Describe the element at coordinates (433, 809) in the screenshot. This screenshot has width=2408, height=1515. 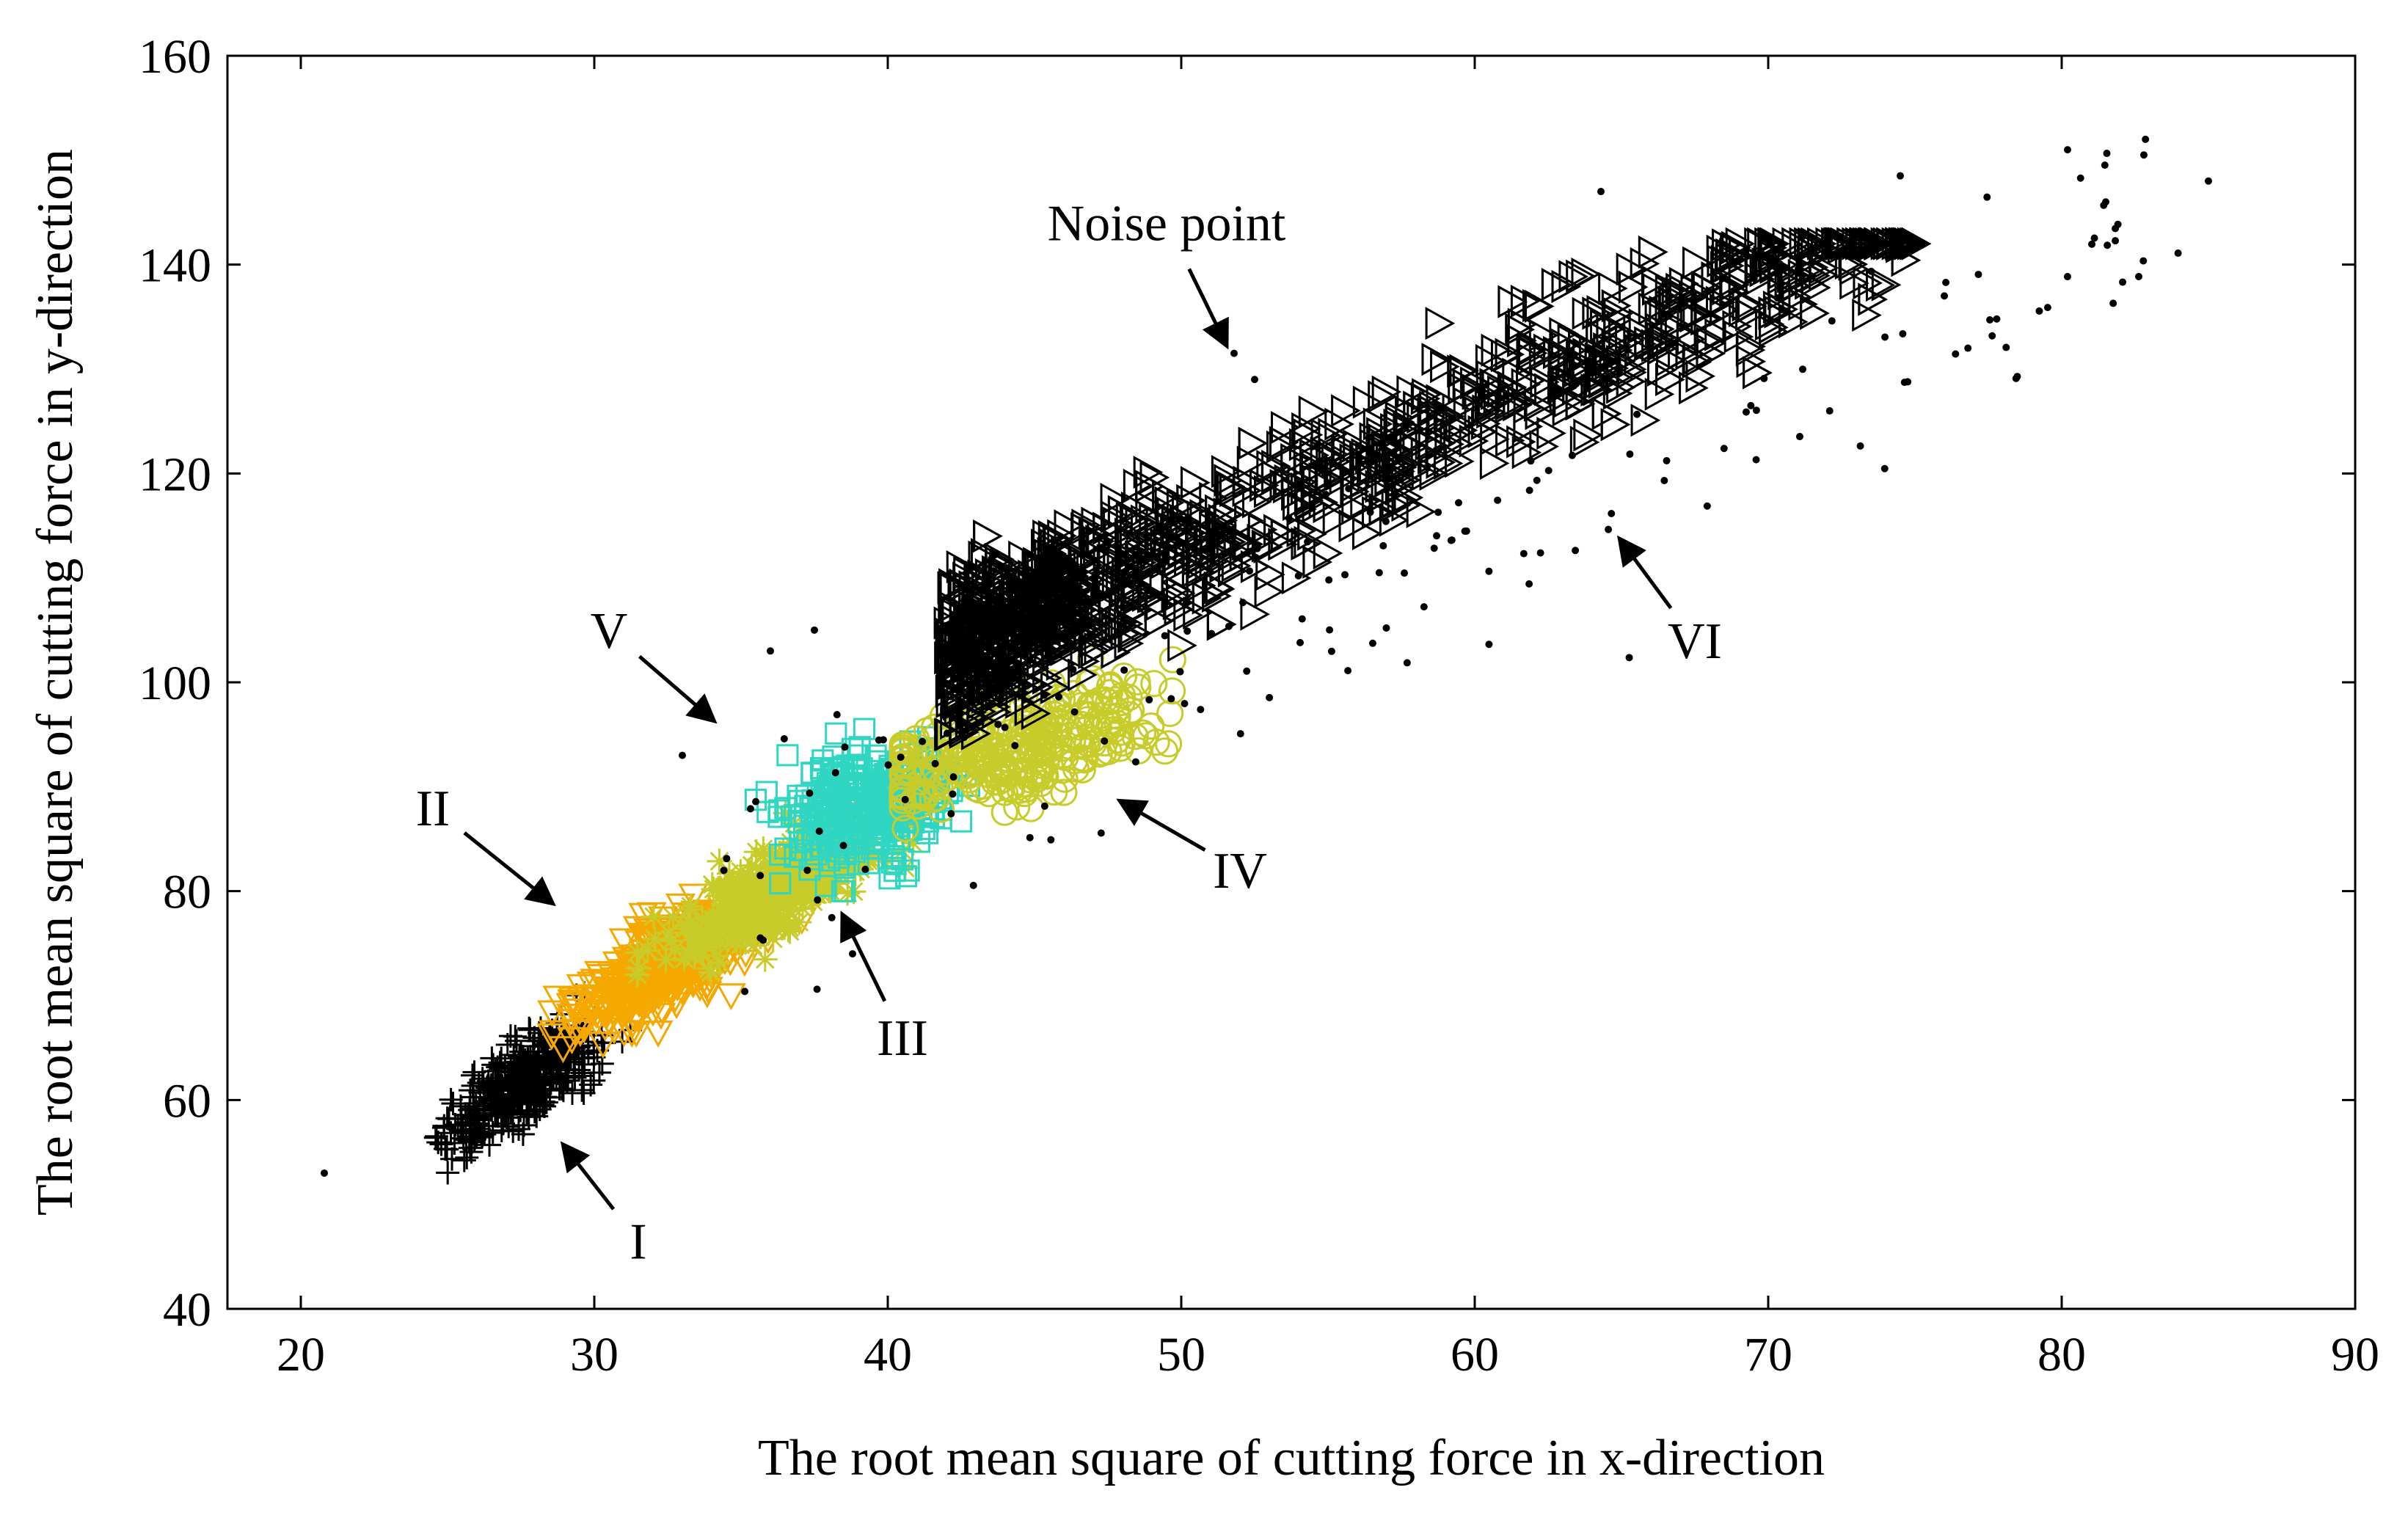
I see `annotation-label: II` at that location.